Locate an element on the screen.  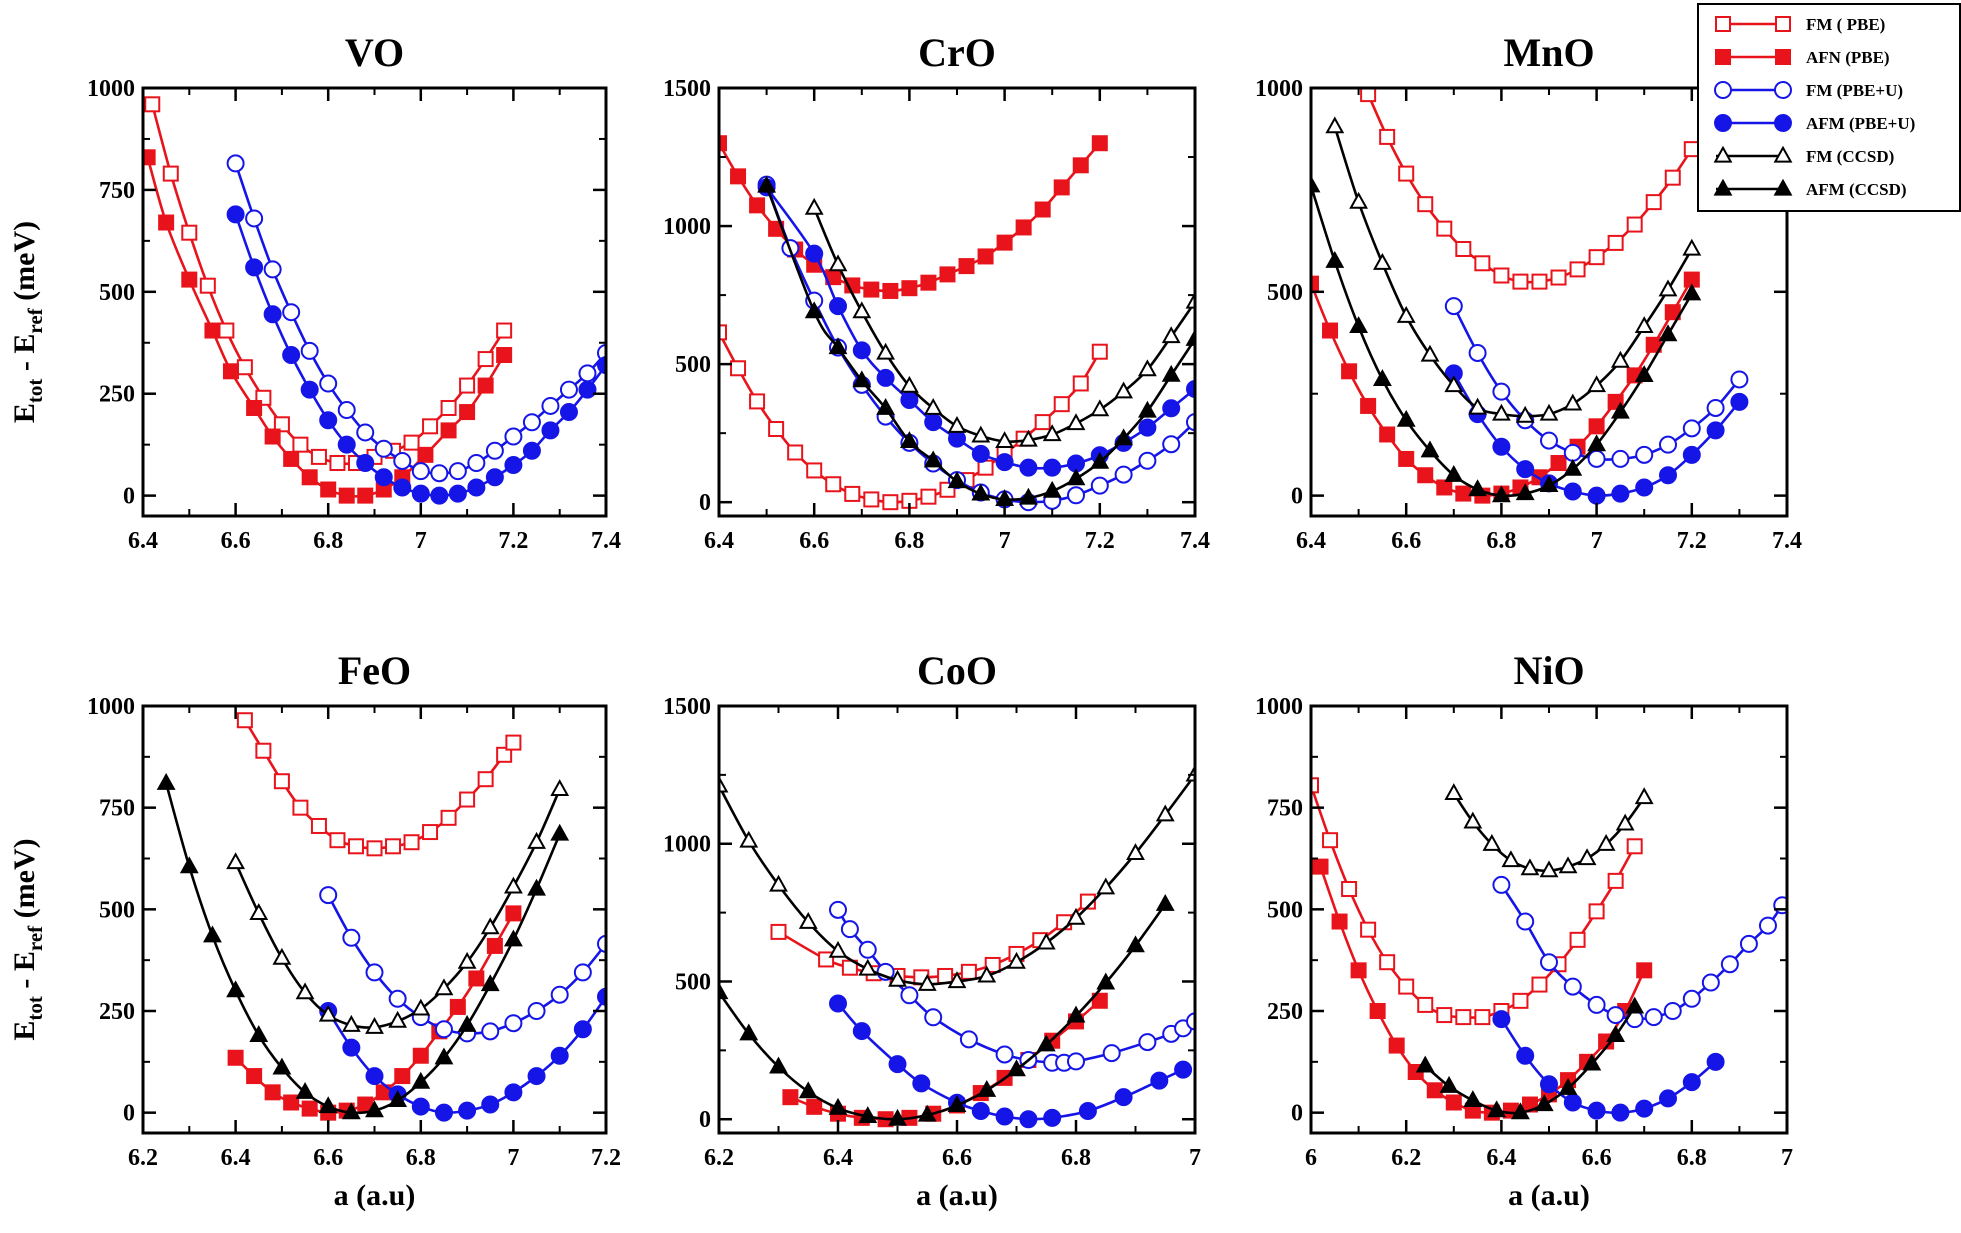
series-fm-ccsd is located at coordinates (957, 877).